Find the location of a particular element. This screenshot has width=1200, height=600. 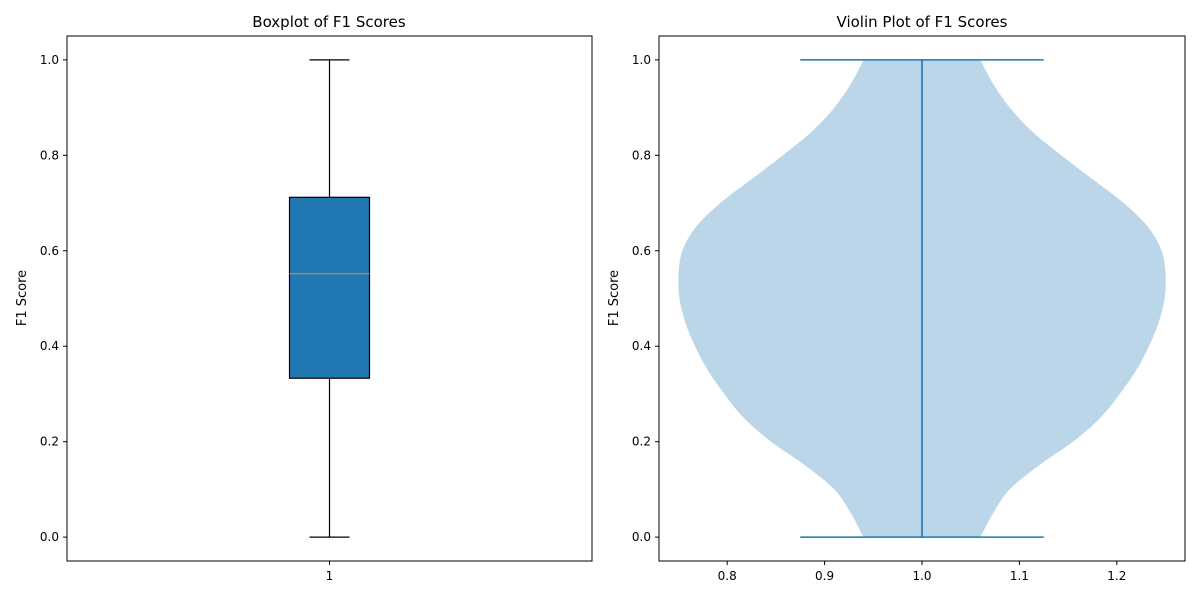

boxplot-y-axis-label: F1 Score is located at coordinates (22, 298).